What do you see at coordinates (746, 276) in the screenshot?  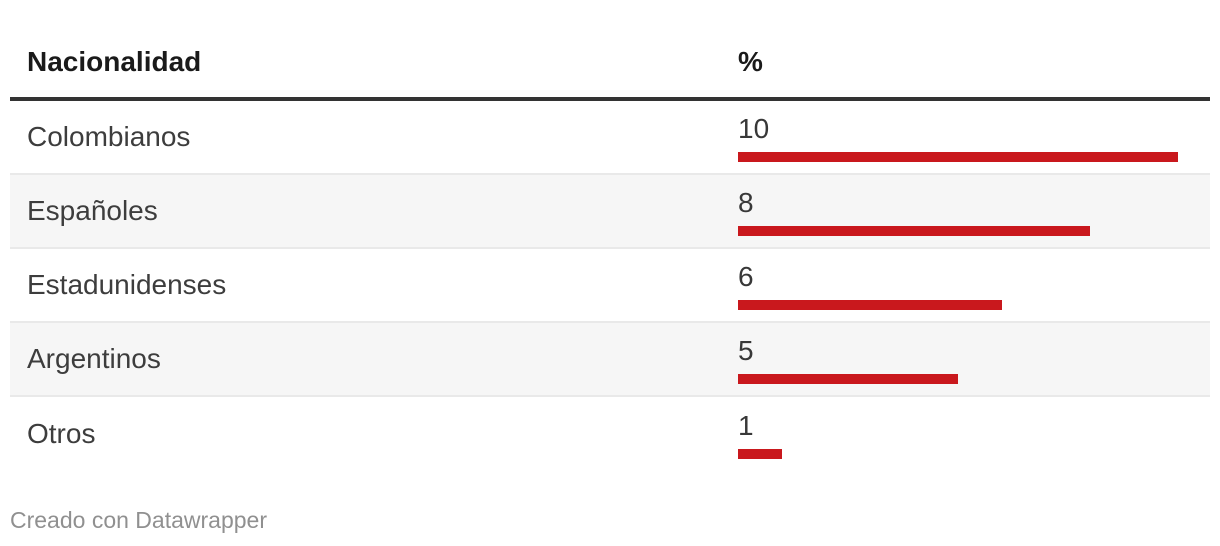 I see `row-value: 6` at bounding box center [746, 276].